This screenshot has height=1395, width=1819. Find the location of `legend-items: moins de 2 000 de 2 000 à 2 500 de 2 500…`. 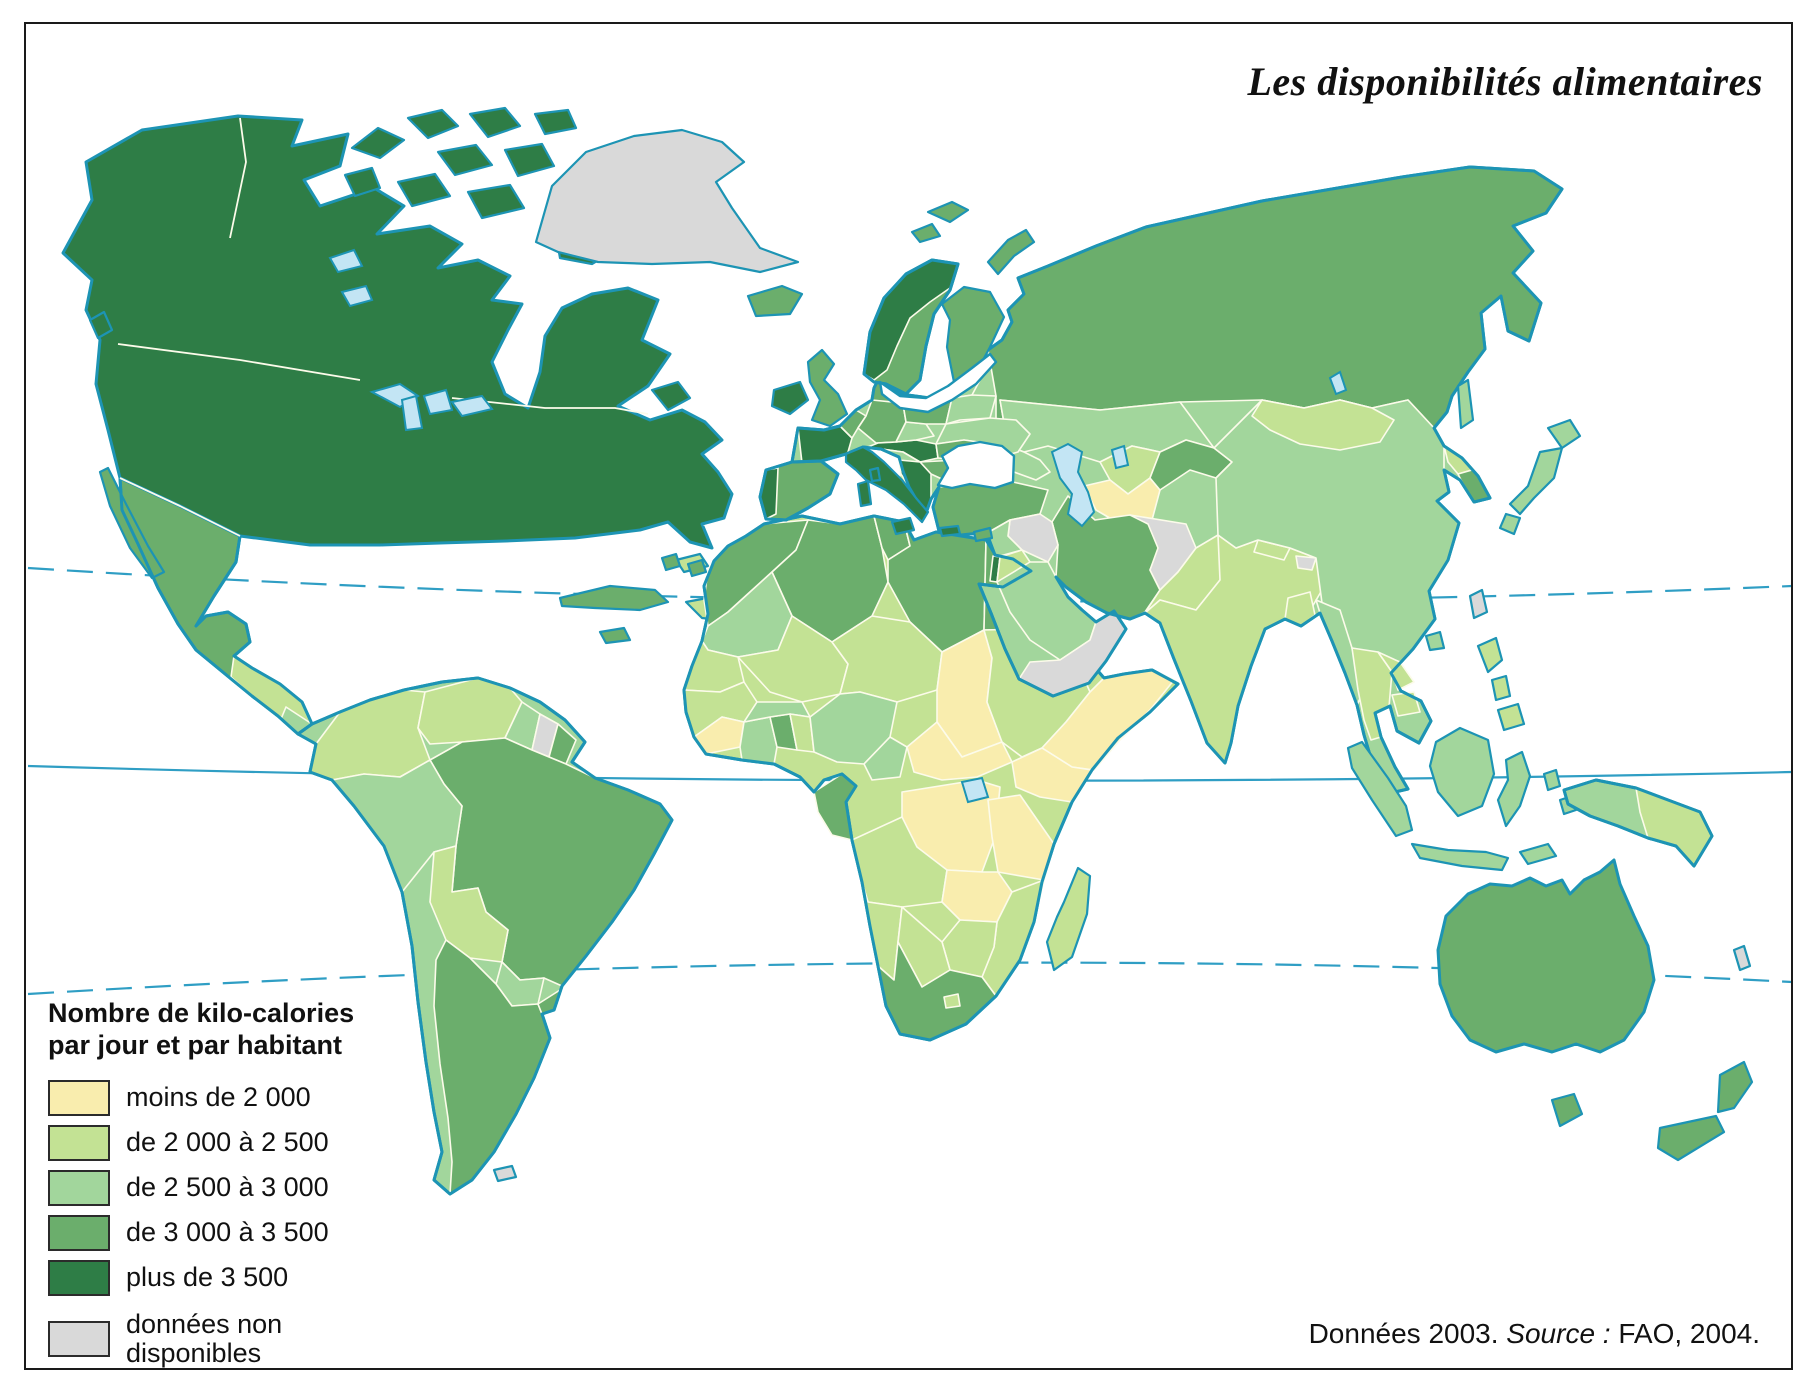

legend-items: moins de 2 000 de 2 000 à 2 500 de 2 500… is located at coordinates (228, 1223).